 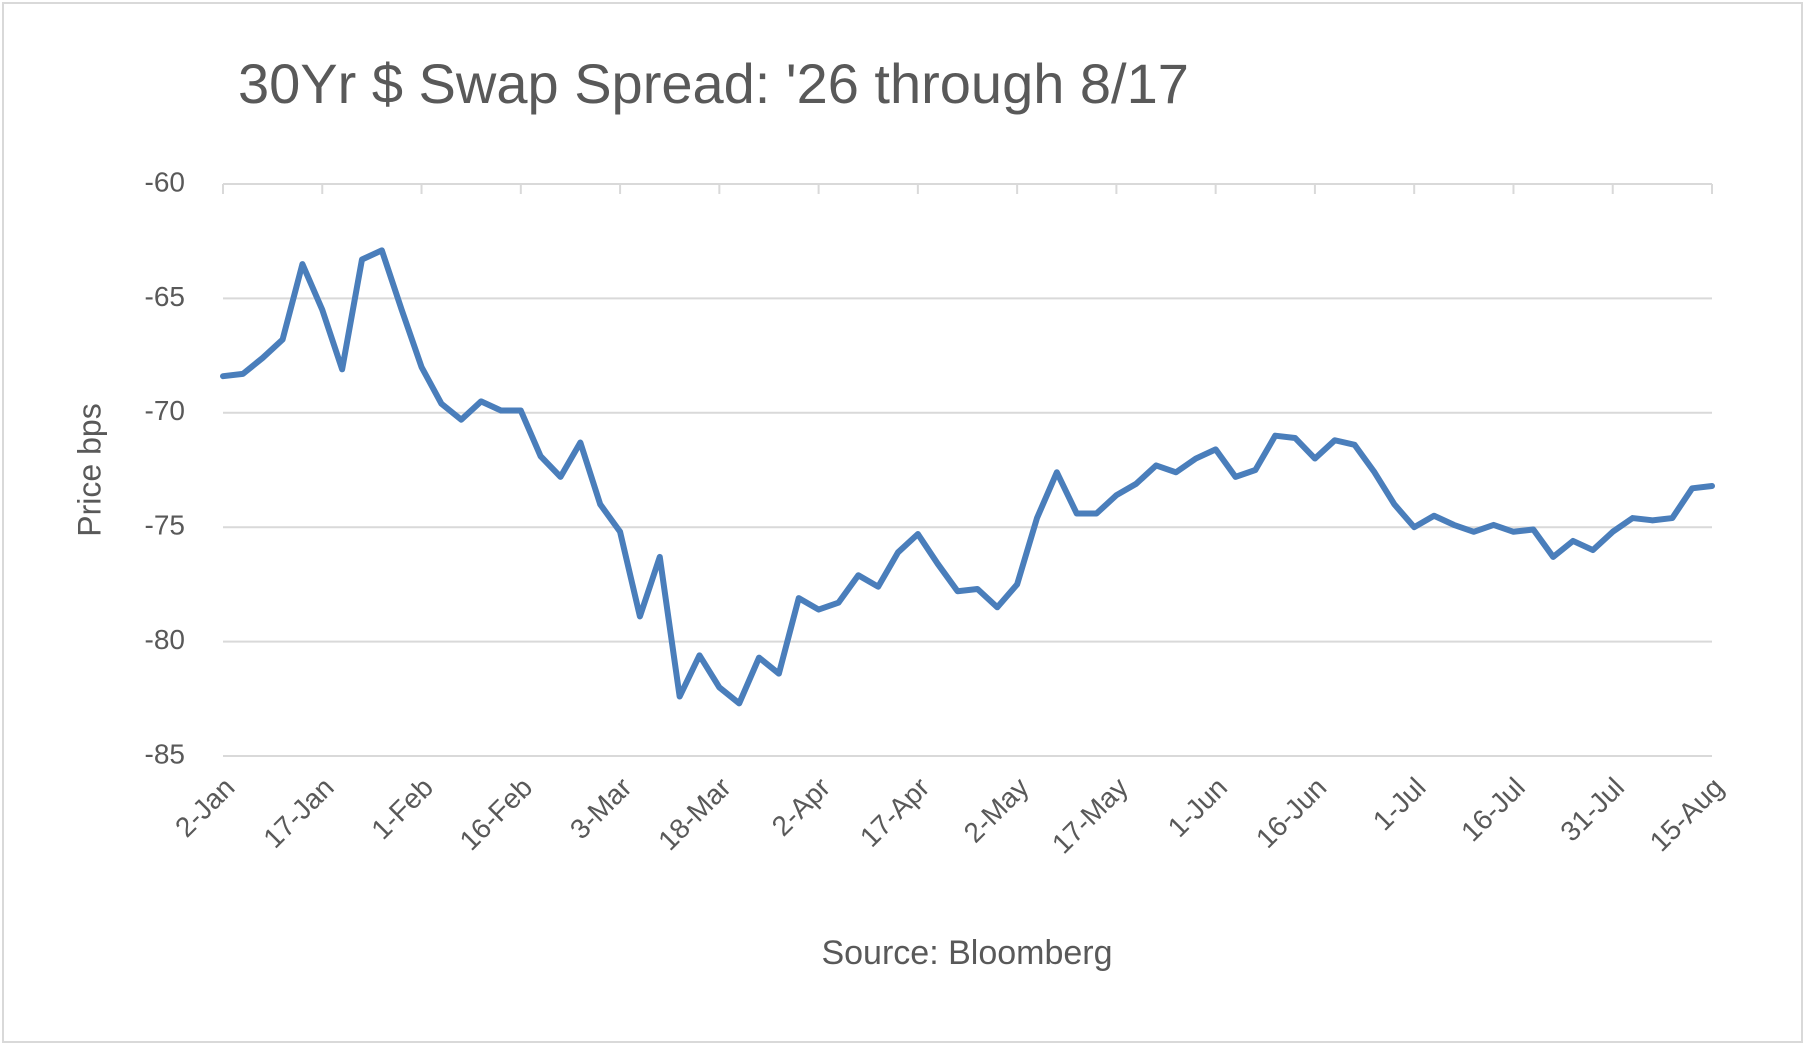 What do you see at coordinates (165, 410) in the screenshot?
I see `y-tick-label: -70` at bounding box center [165, 410].